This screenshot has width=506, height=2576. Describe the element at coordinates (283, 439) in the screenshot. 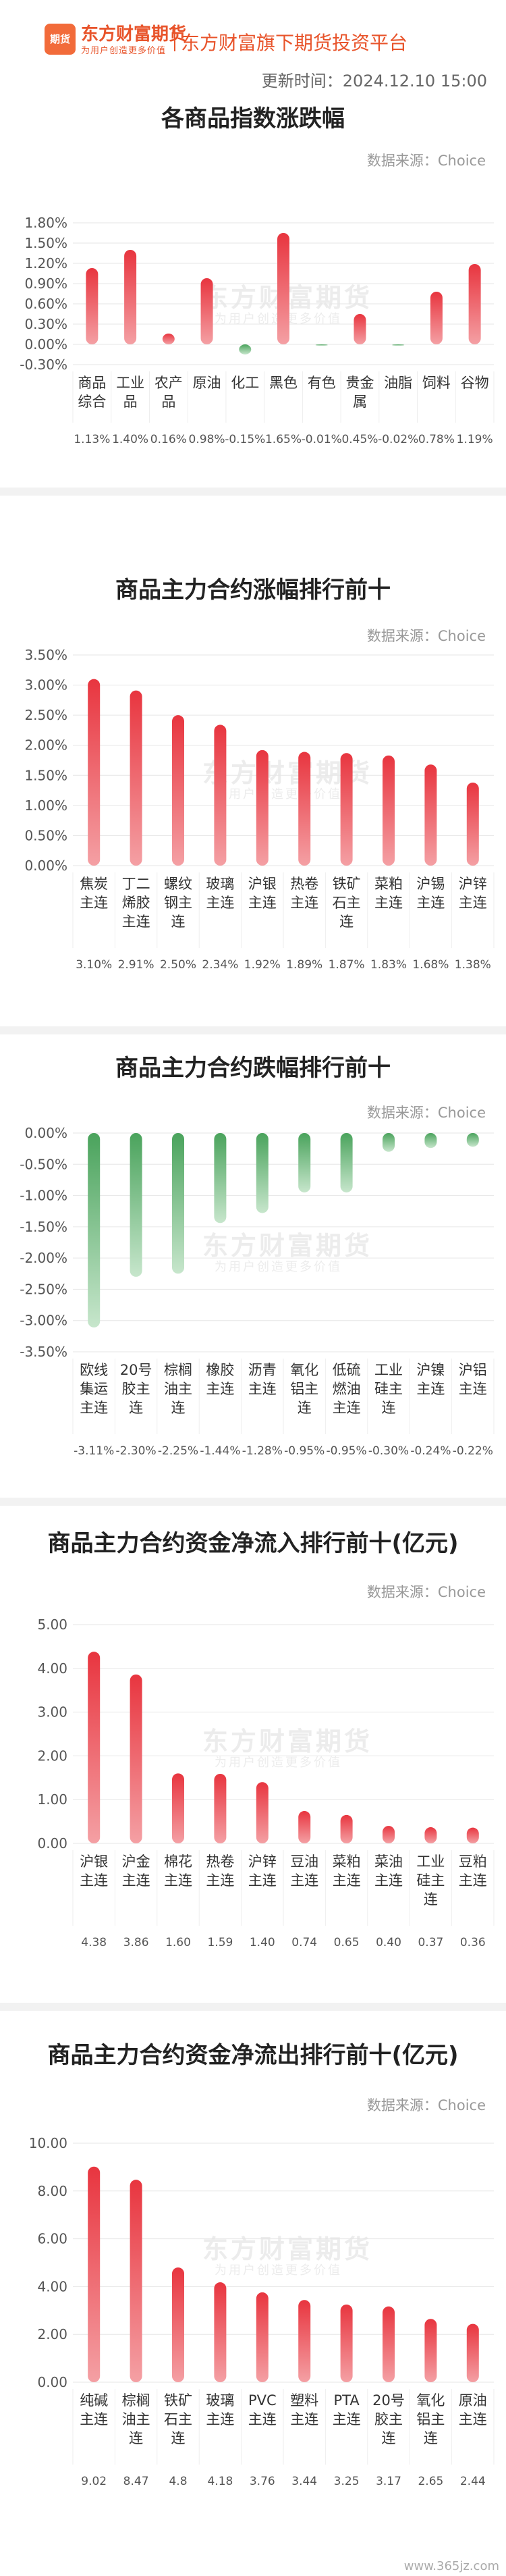

I see `value-label: 1.65%` at that location.